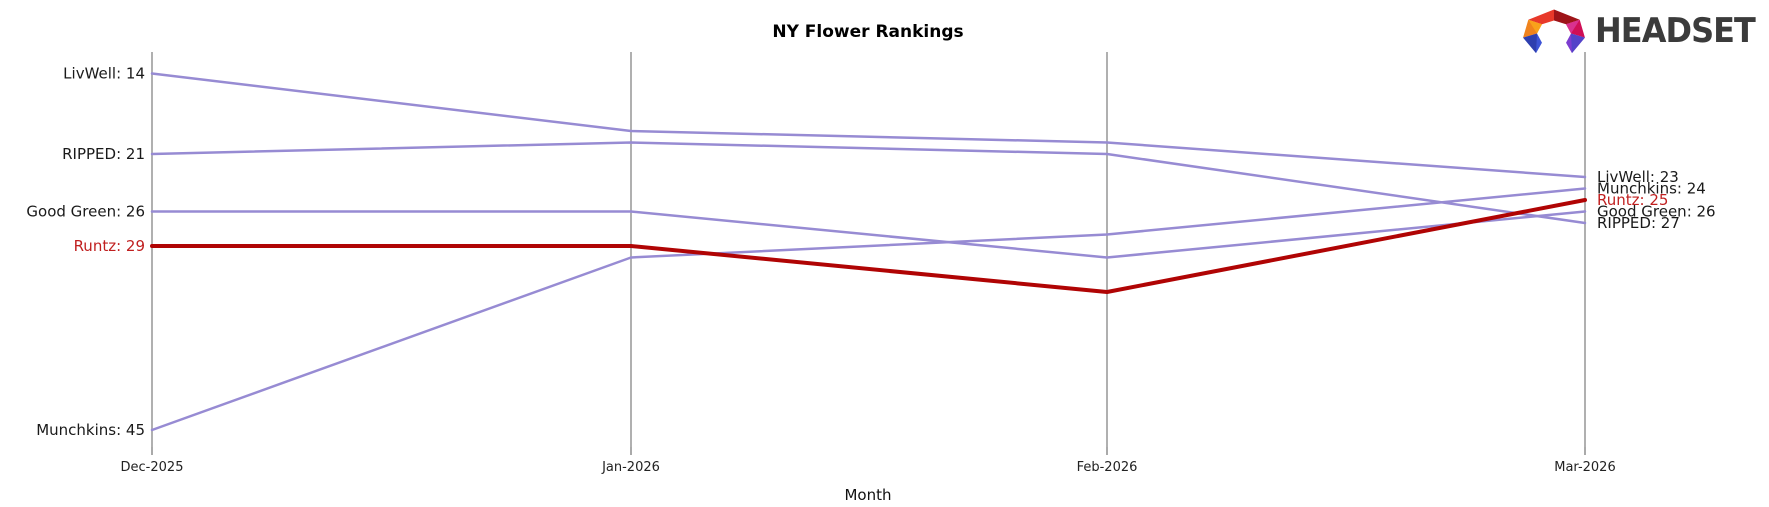  Describe the element at coordinates (868, 183) in the screenshot. I see `series-line-ripped` at that location.